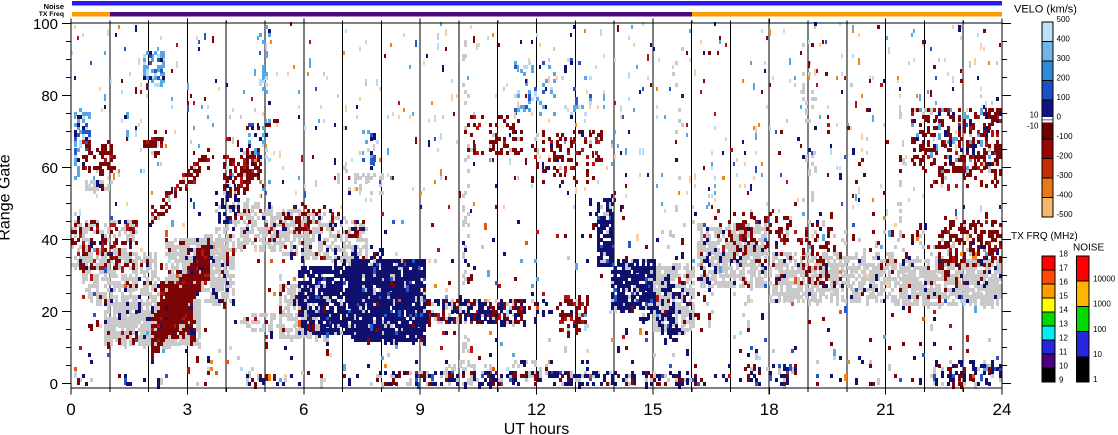  Describe the element at coordinates (1104, 278) in the screenshot. I see `svg-text: 10000` at that location.